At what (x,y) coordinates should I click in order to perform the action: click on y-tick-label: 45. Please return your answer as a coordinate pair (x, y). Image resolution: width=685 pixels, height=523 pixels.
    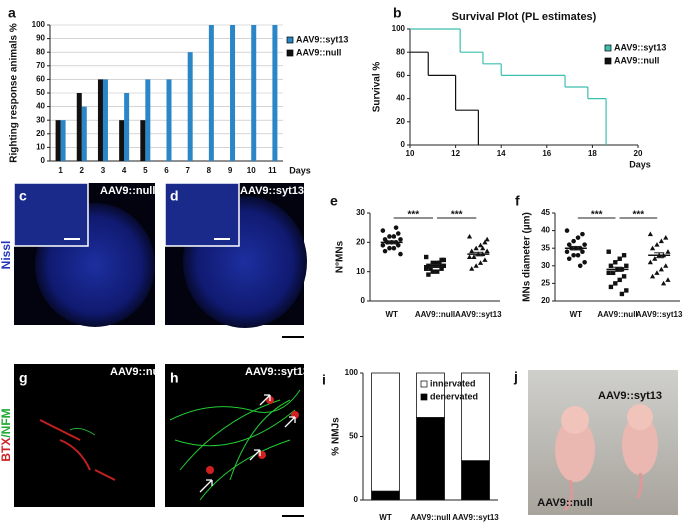
    Looking at the image, I should click on (545, 212).